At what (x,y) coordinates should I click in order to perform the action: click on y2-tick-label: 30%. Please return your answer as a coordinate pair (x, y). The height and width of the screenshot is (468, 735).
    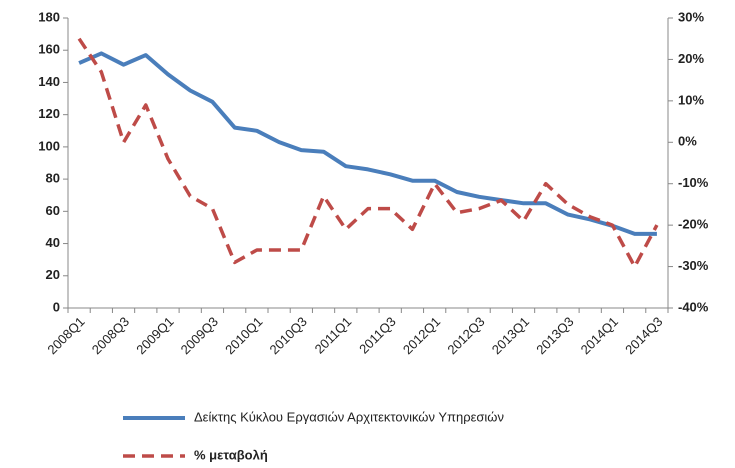
    Looking at the image, I should click on (691, 16).